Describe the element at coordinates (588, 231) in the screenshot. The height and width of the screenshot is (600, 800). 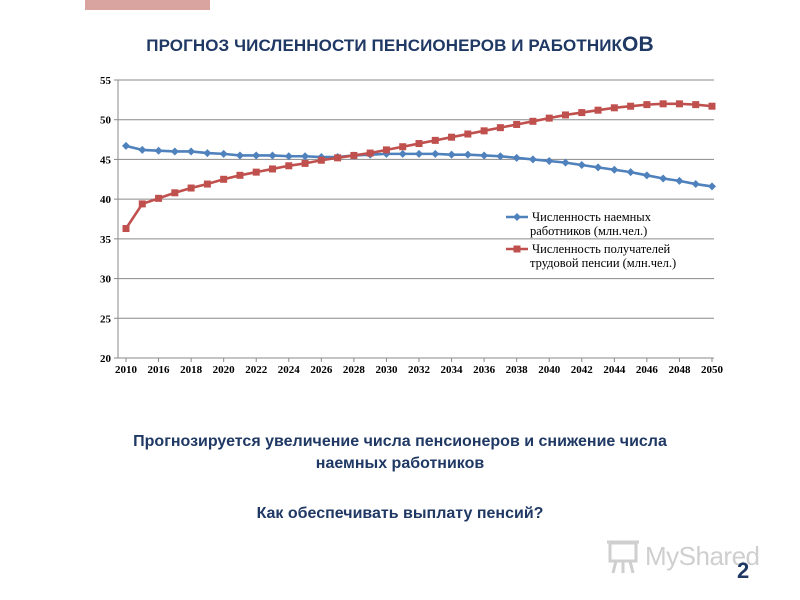
I see `legend-label-line-2: работников (млн.чел.)` at that location.